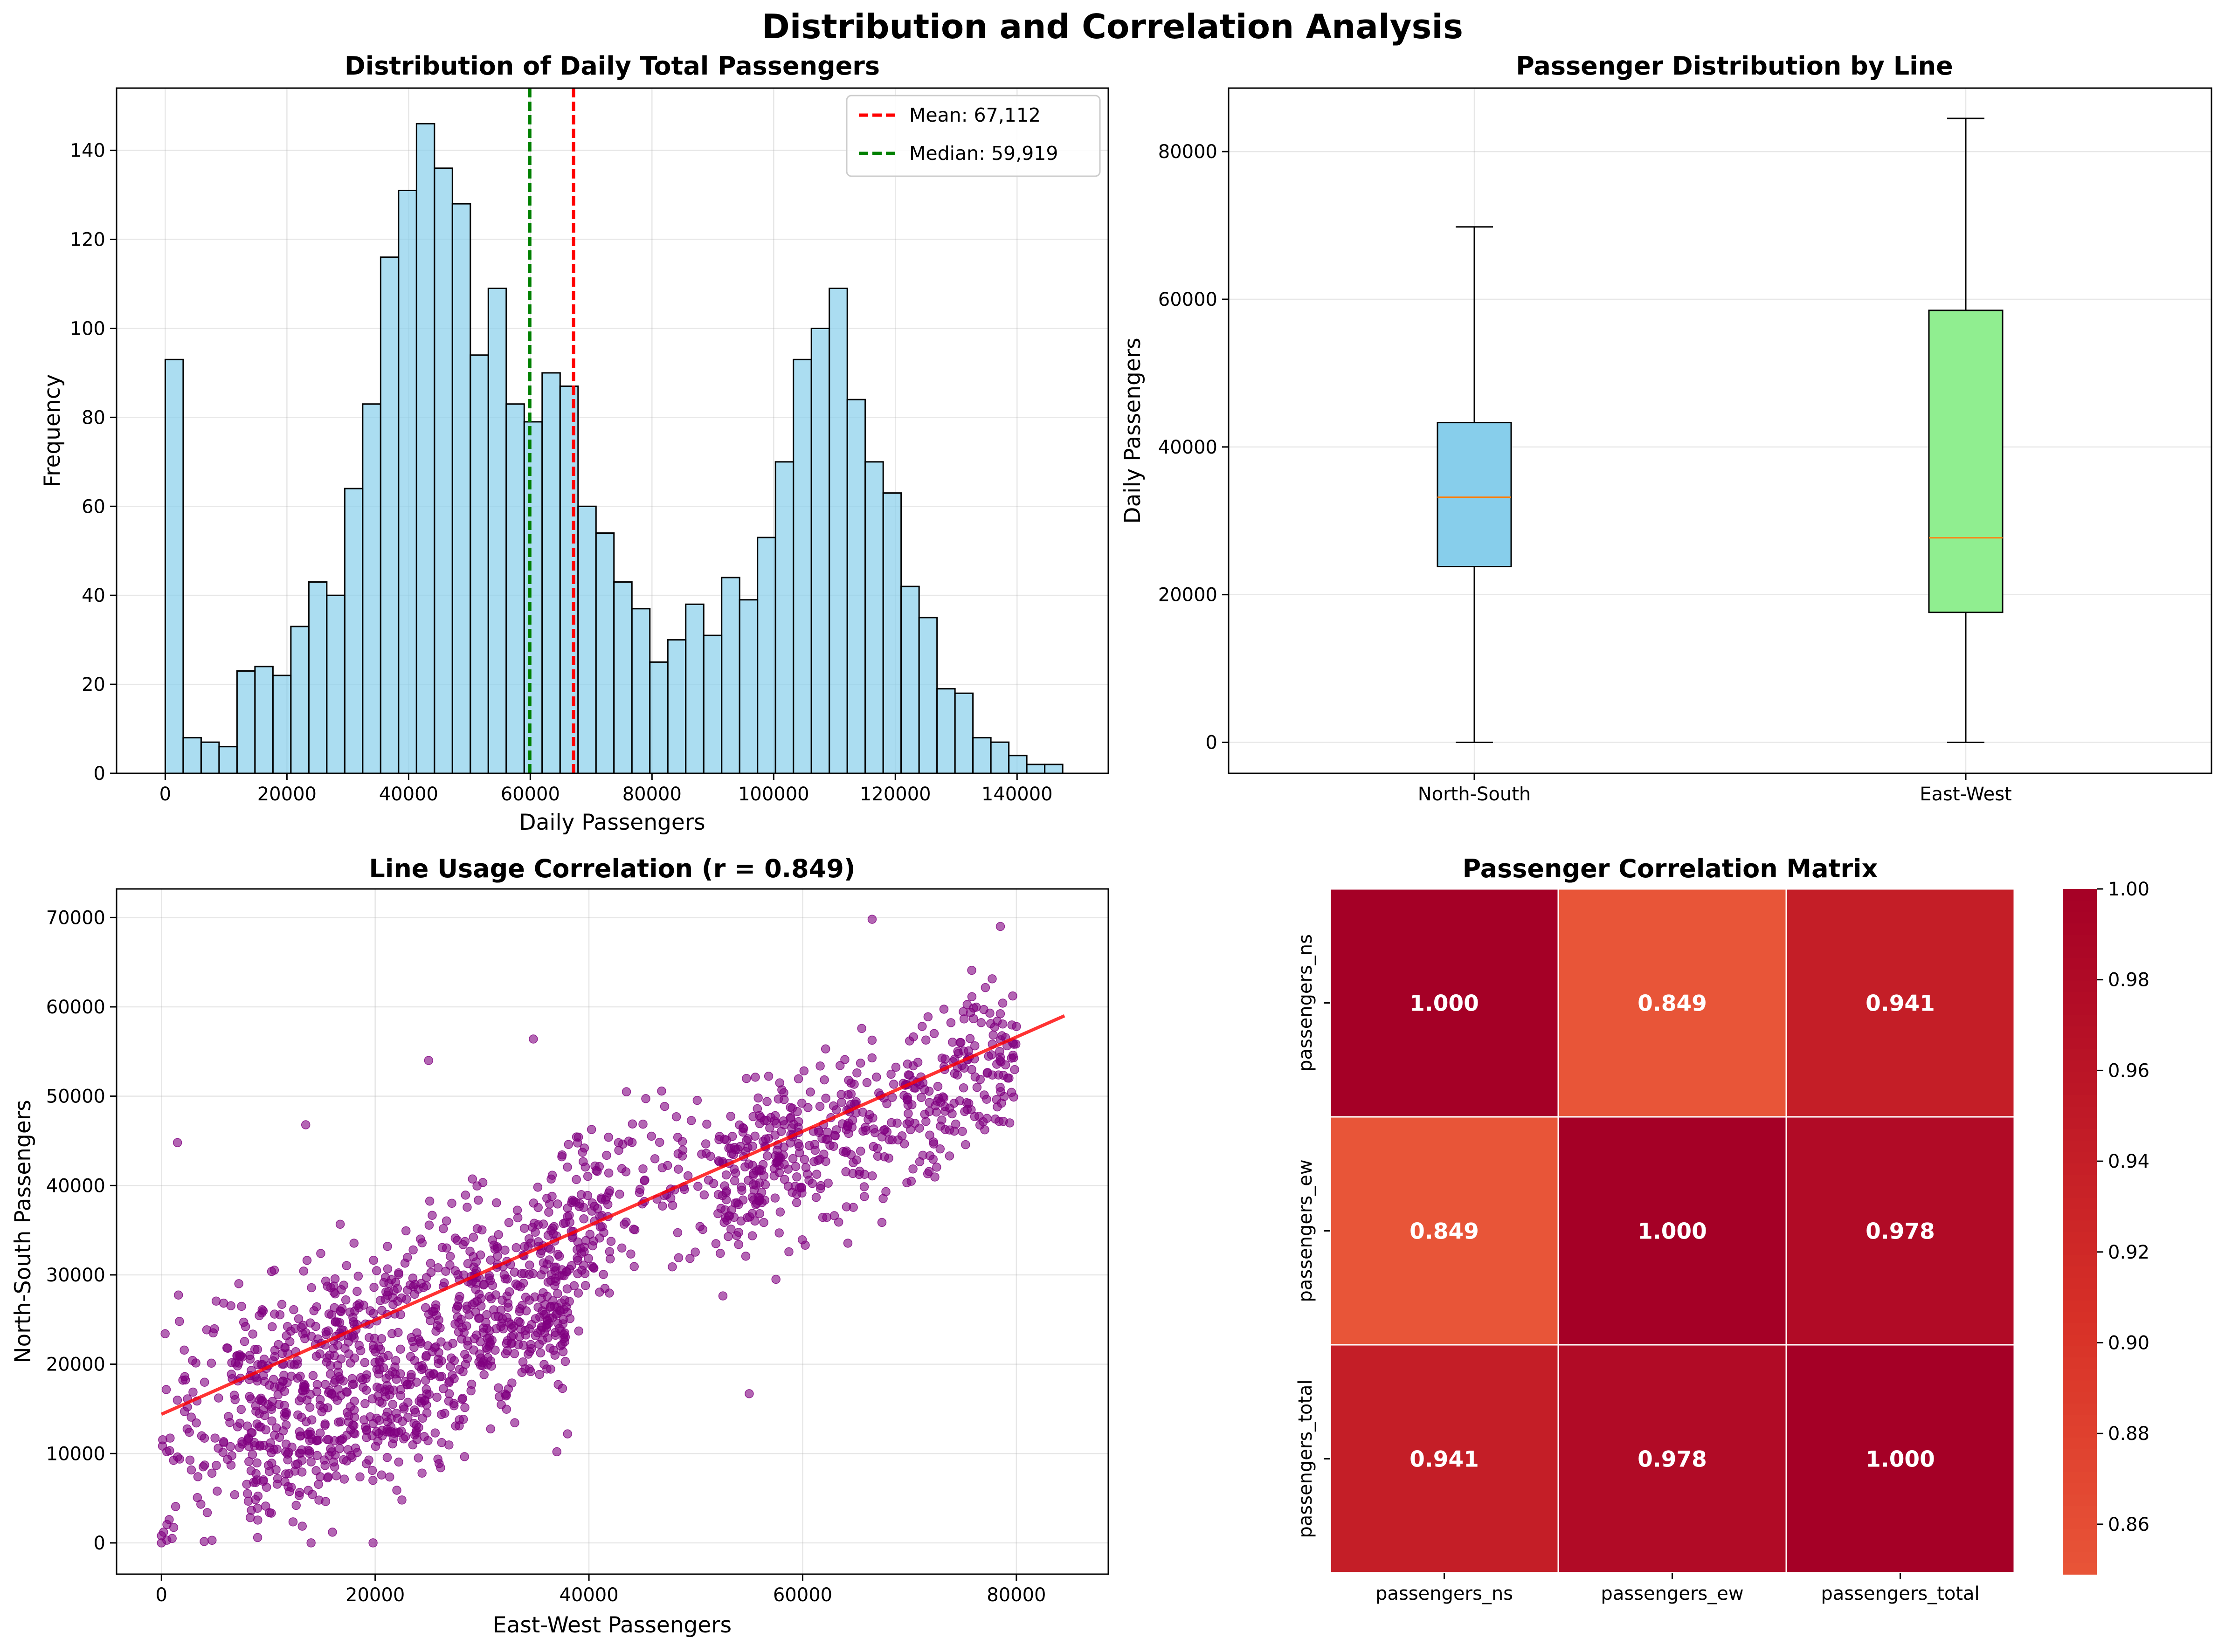 This screenshot has height=1652, width=2225. I want to click on boxplot-y-tick-label: 60000, so click(1188, 299).